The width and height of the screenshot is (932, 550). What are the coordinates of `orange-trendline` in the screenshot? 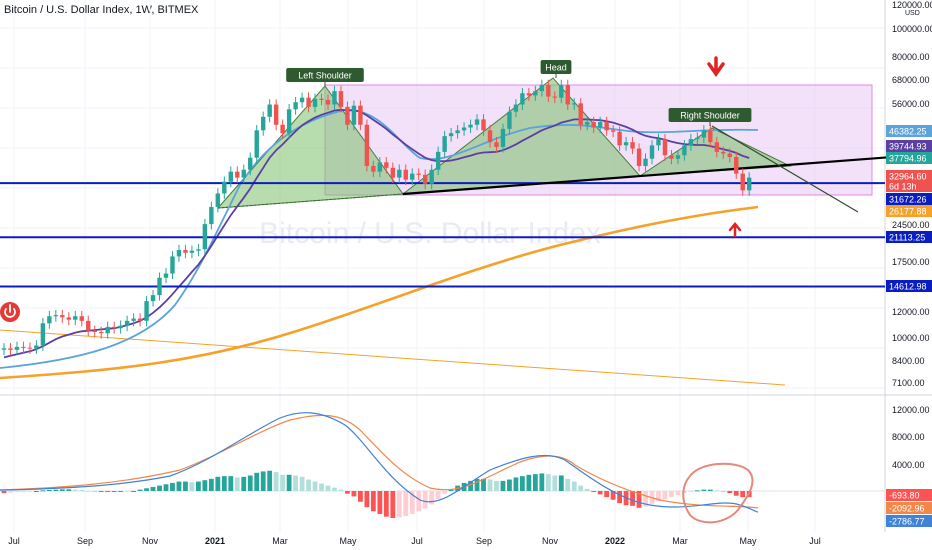 It's located at (393, 357).